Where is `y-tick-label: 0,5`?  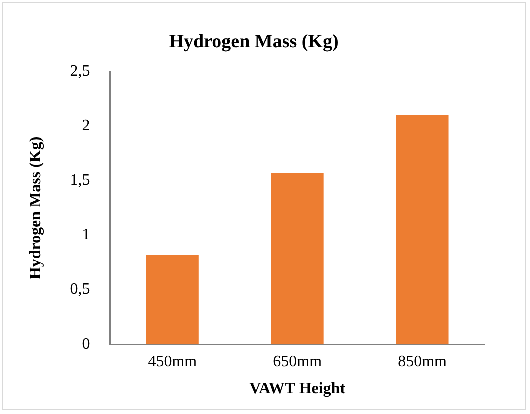
y-tick-label: 0,5 is located at coordinates (80, 289).